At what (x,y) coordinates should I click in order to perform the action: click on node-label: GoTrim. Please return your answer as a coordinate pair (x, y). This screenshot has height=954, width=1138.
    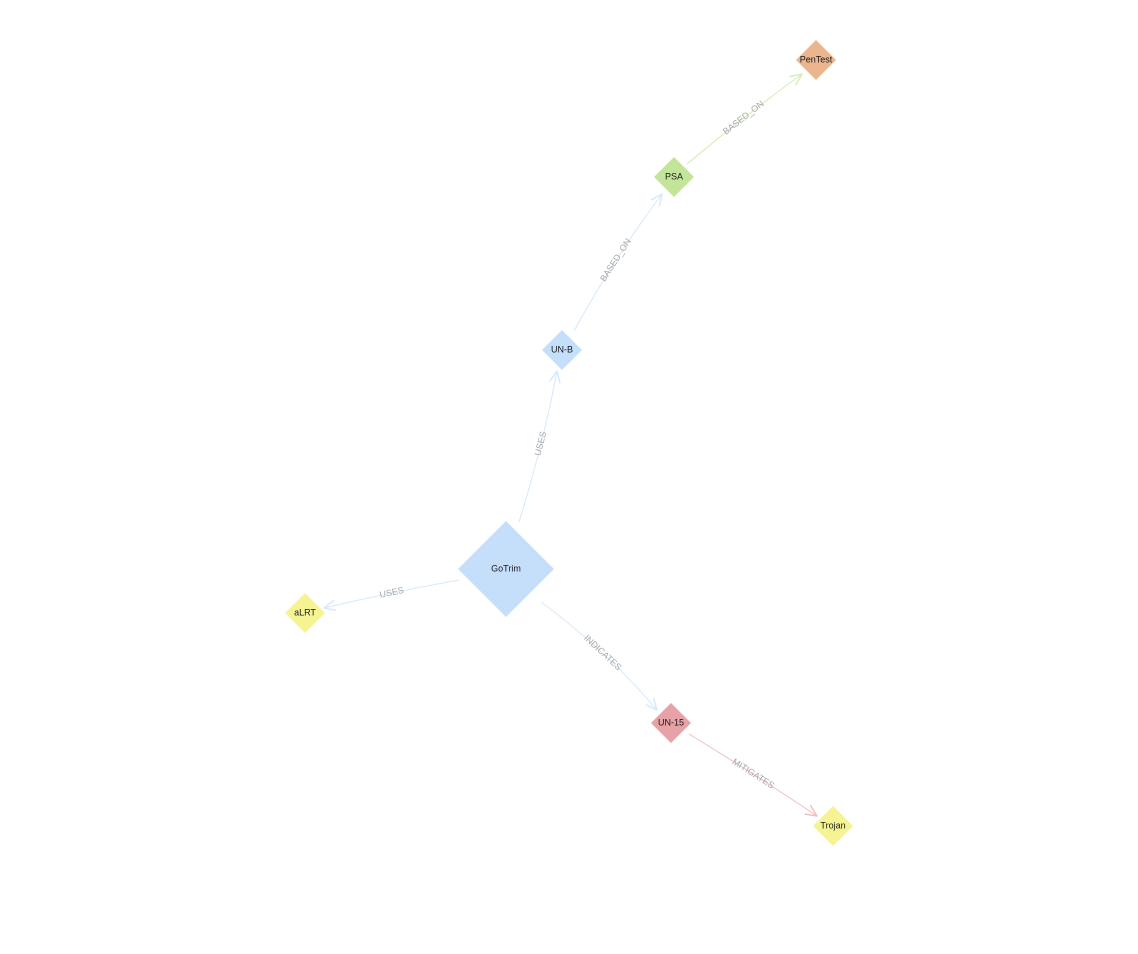
    Looking at the image, I should click on (506, 568).